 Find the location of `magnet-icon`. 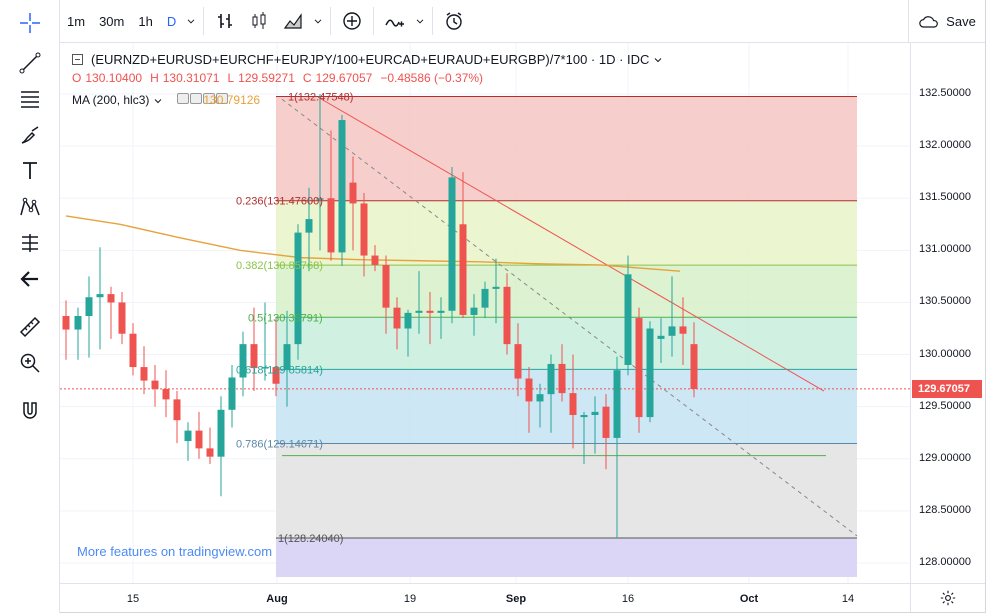

magnet-icon is located at coordinates (30, 411).